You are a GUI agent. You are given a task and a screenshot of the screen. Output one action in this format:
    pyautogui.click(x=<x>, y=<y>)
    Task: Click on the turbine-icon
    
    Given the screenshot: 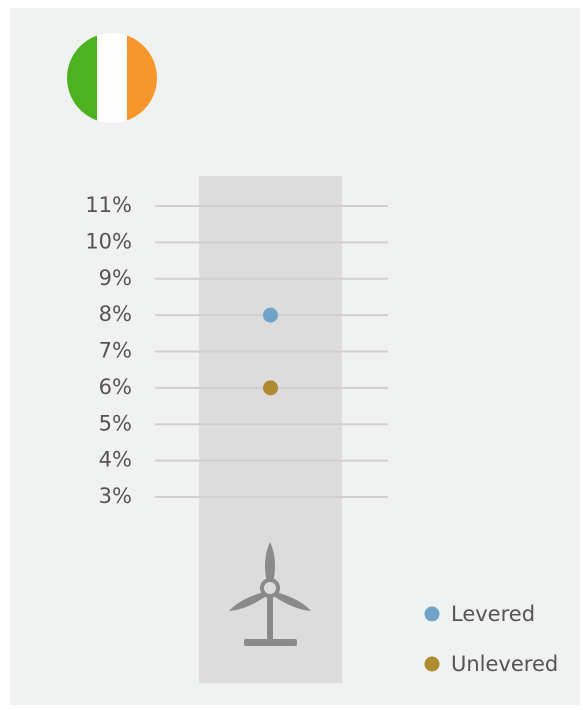 What is the action you would take?
    pyautogui.click(x=270, y=594)
    